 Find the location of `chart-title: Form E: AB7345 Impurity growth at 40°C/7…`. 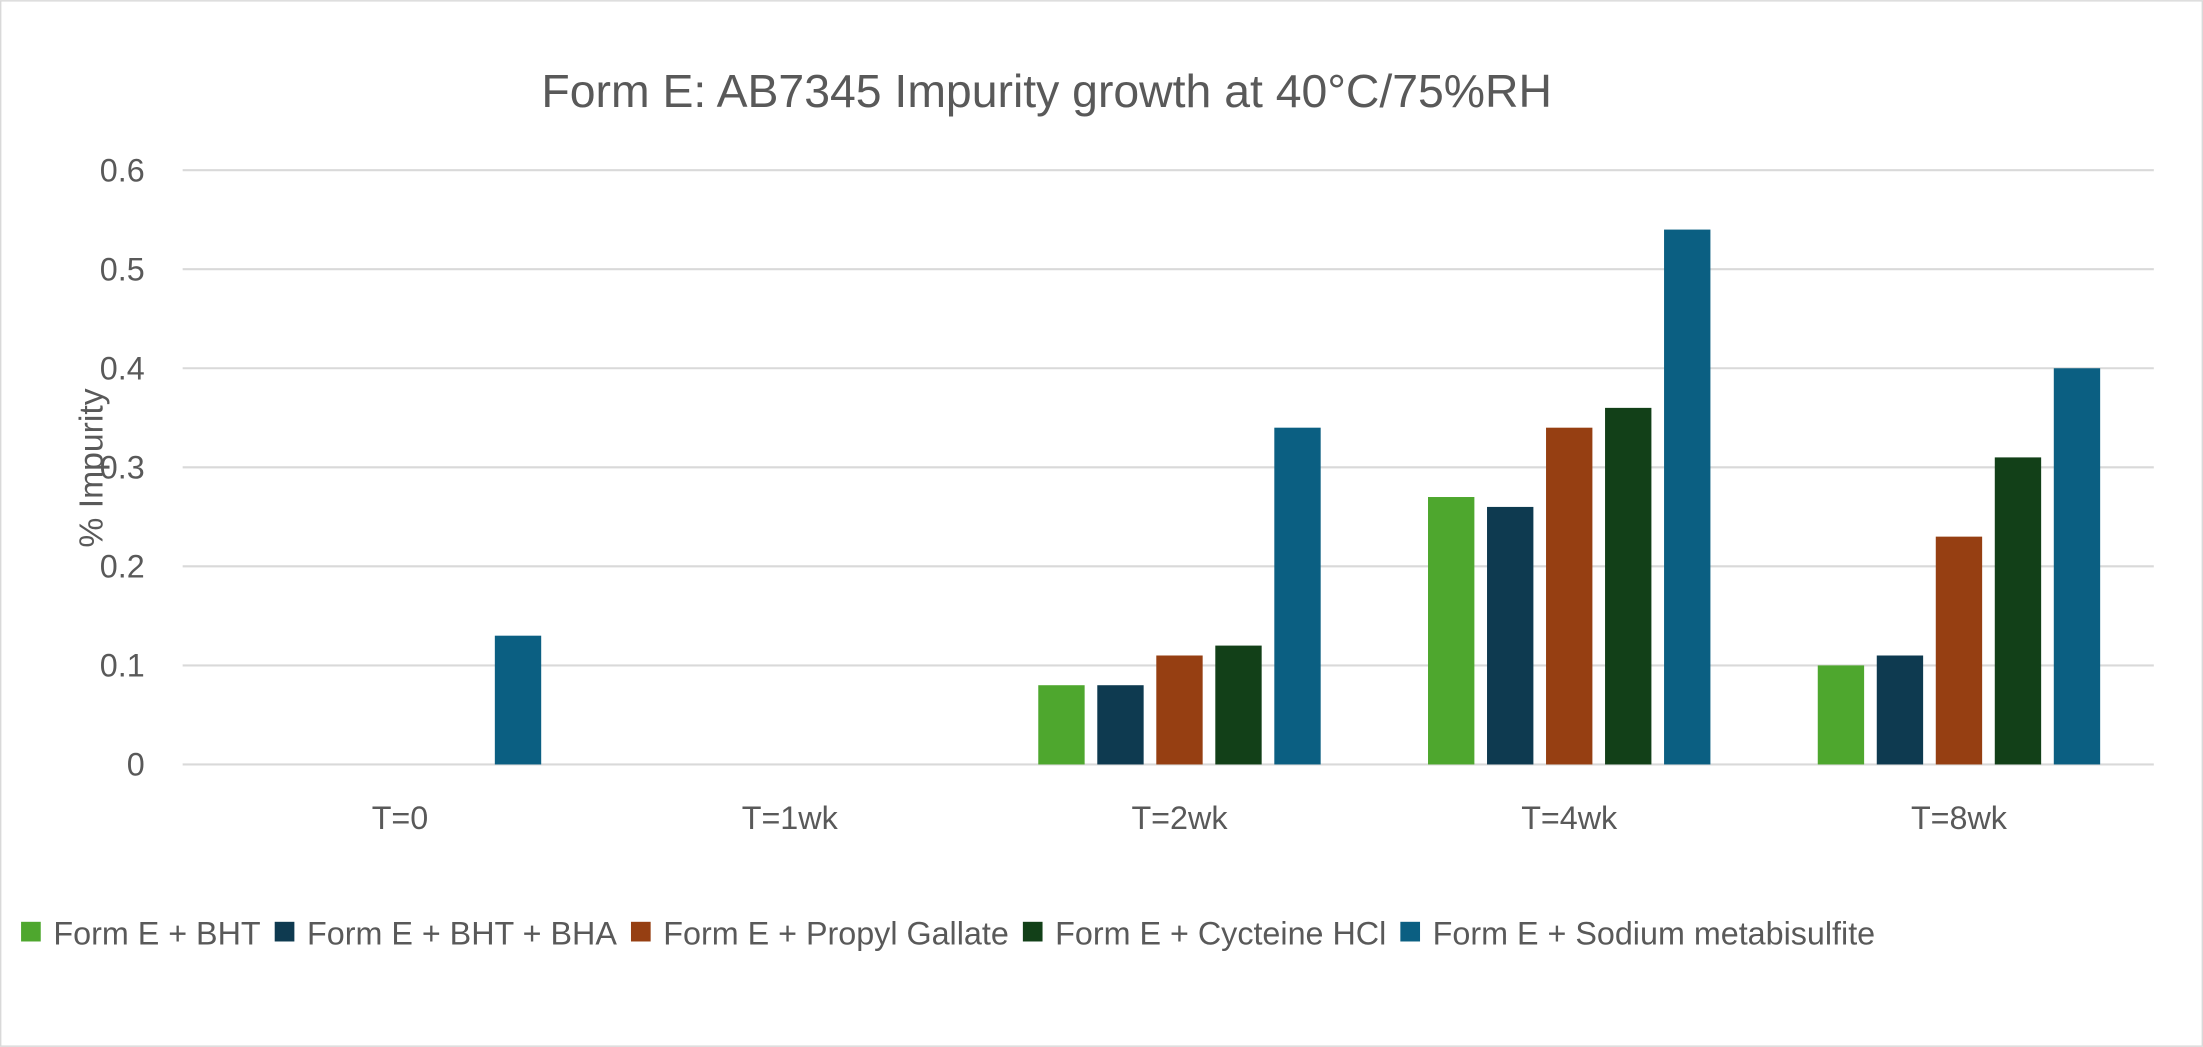

chart-title: Form E: AB7345 Impurity growth at 40°C/7… is located at coordinates (1046, 91).